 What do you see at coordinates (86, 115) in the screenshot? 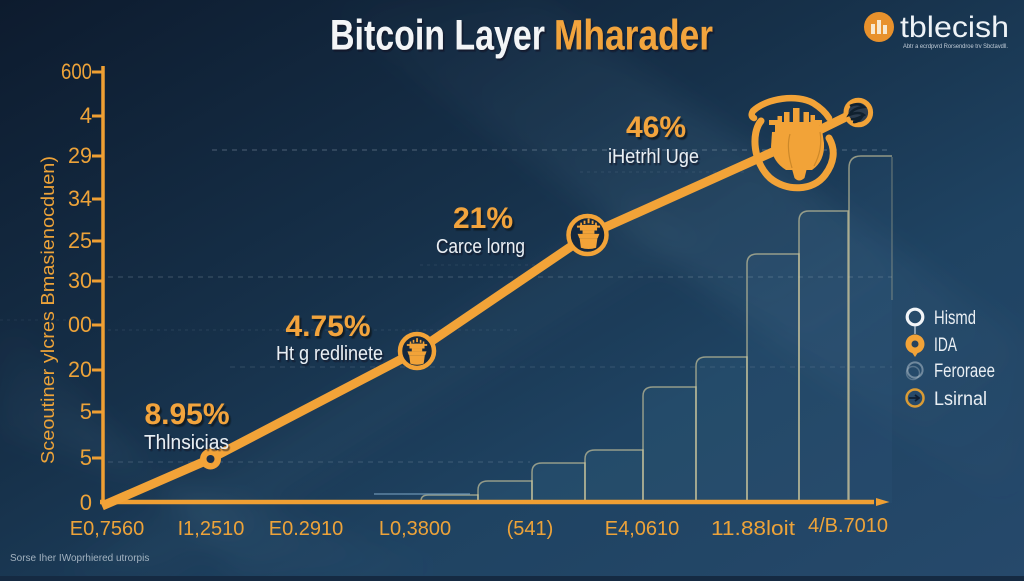
I see `svg-text: 4` at bounding box center [86, 115].